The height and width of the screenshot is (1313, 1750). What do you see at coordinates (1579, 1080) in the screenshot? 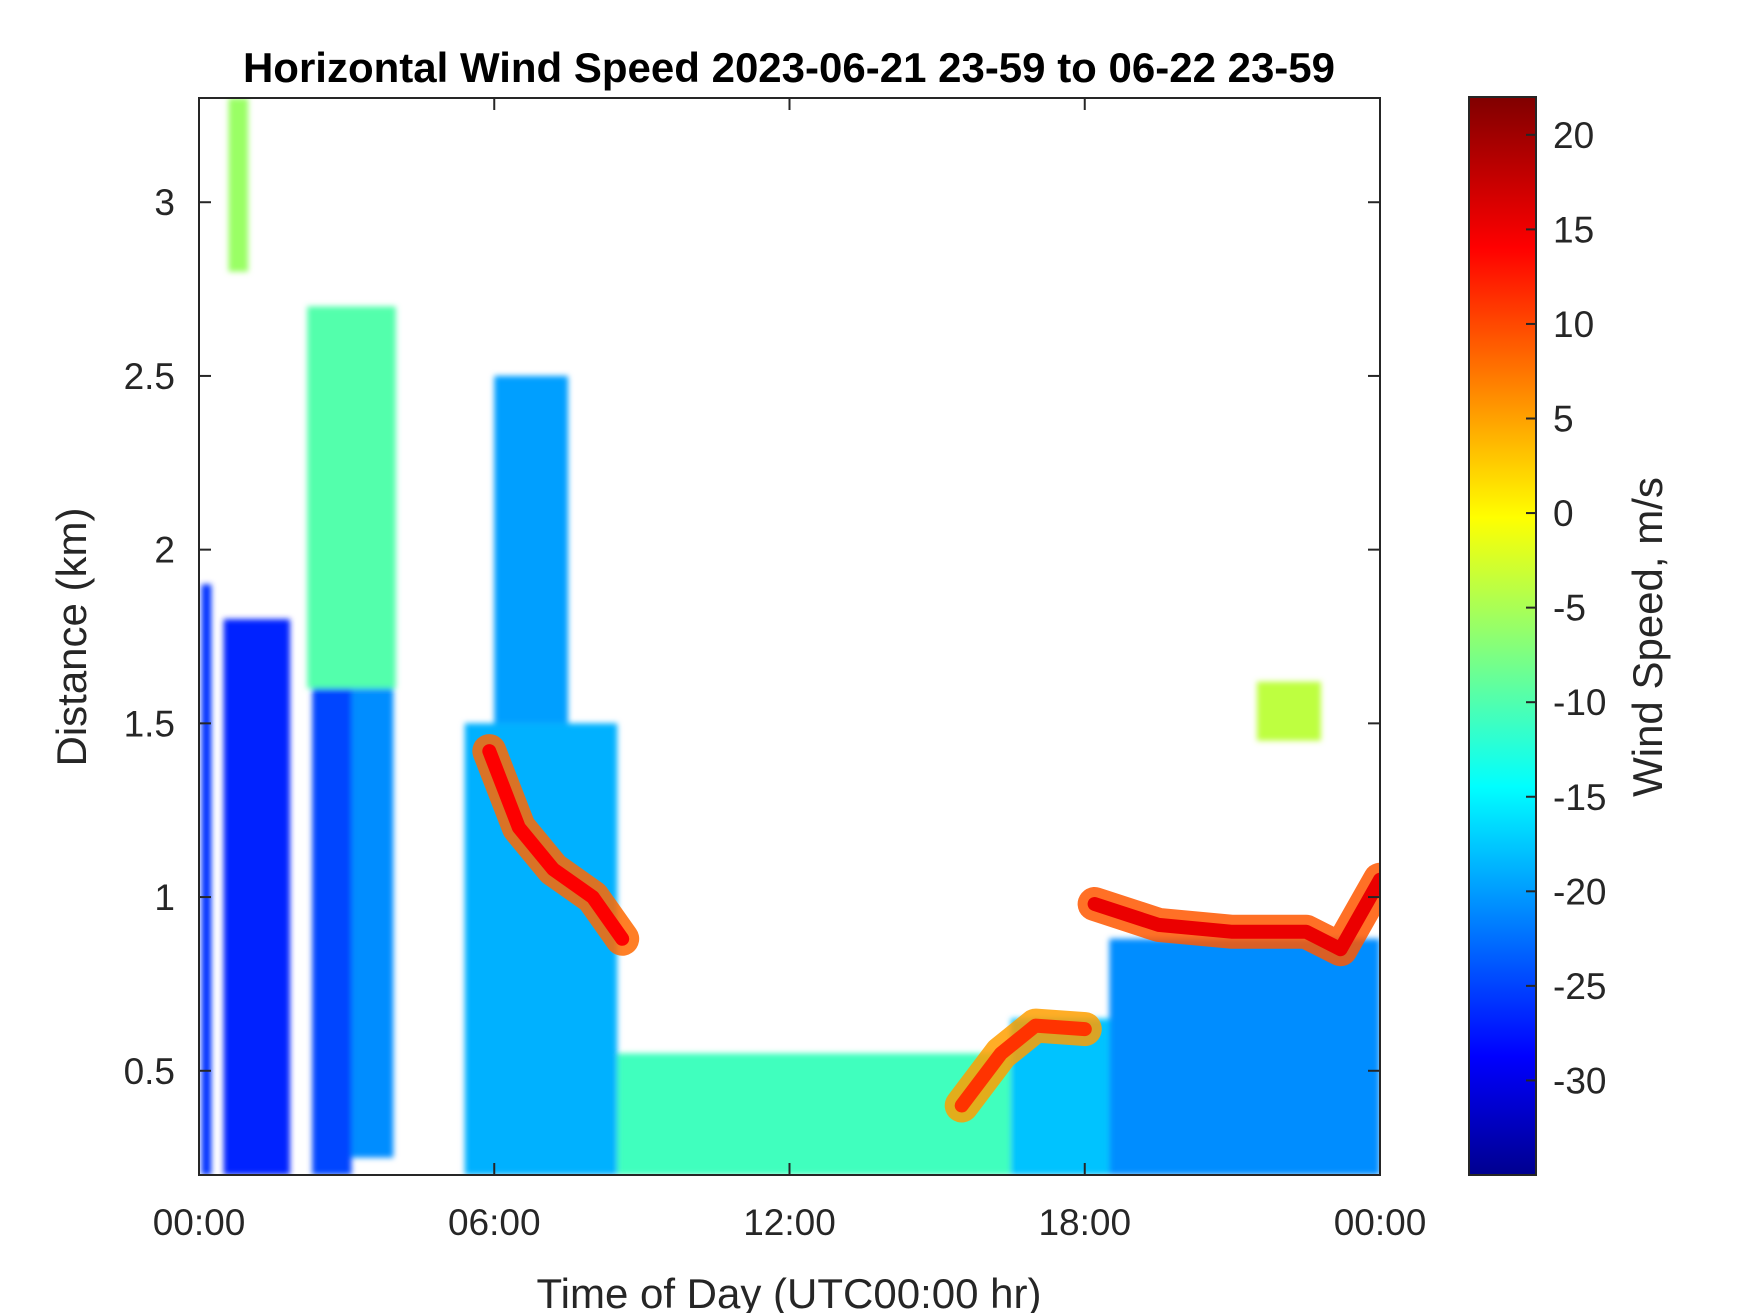
I see `colorbar-tick-label: -30` at bounding box center [1579, 1080].